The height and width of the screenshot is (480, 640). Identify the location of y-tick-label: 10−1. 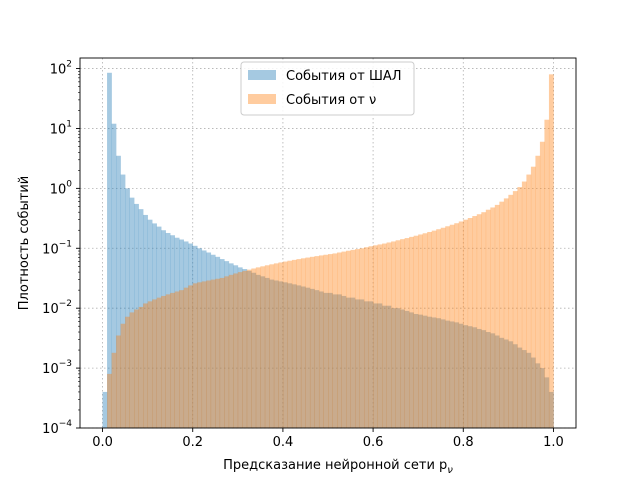
(57, 248).